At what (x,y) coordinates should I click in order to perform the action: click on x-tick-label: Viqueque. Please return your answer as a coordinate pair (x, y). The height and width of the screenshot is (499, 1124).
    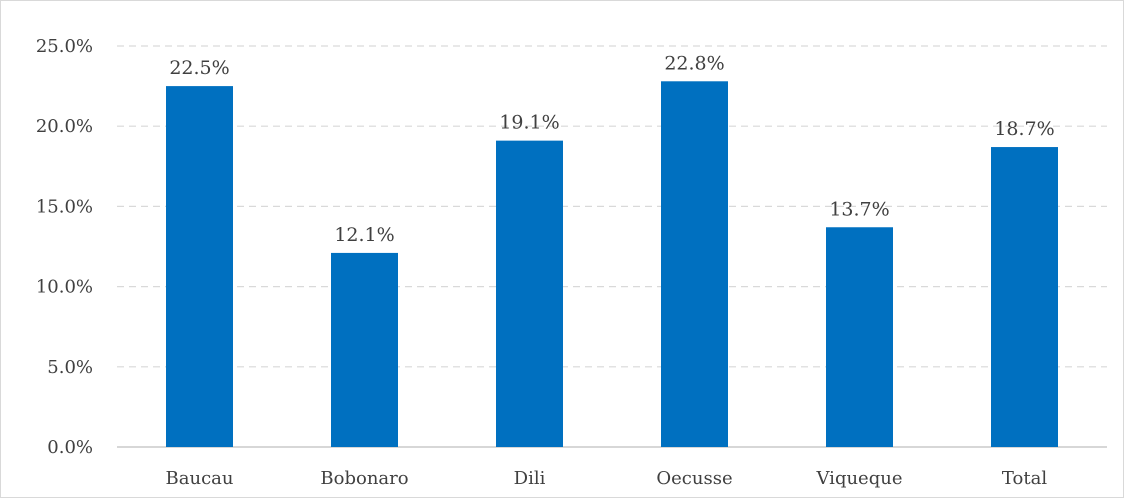
    Looking at the image, I should click on (859, 478).